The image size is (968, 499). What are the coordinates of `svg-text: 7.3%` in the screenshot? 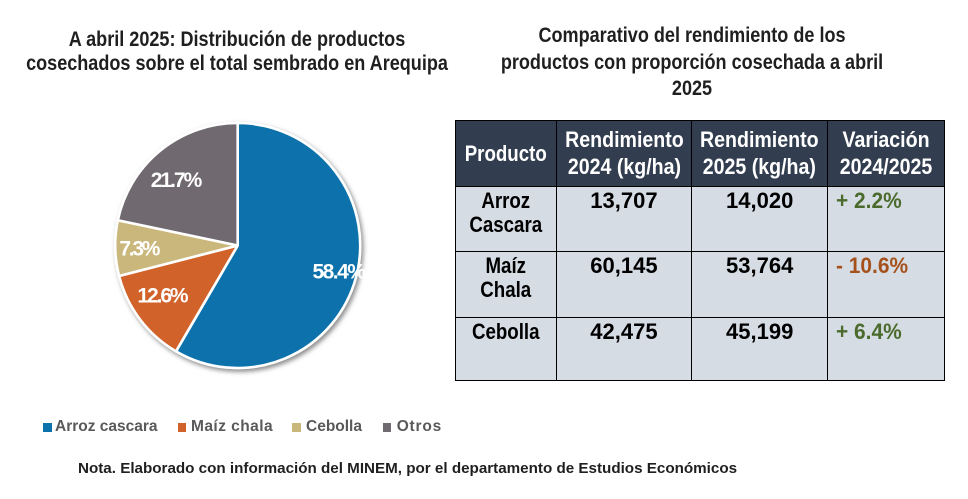 It's located at (139, 248).